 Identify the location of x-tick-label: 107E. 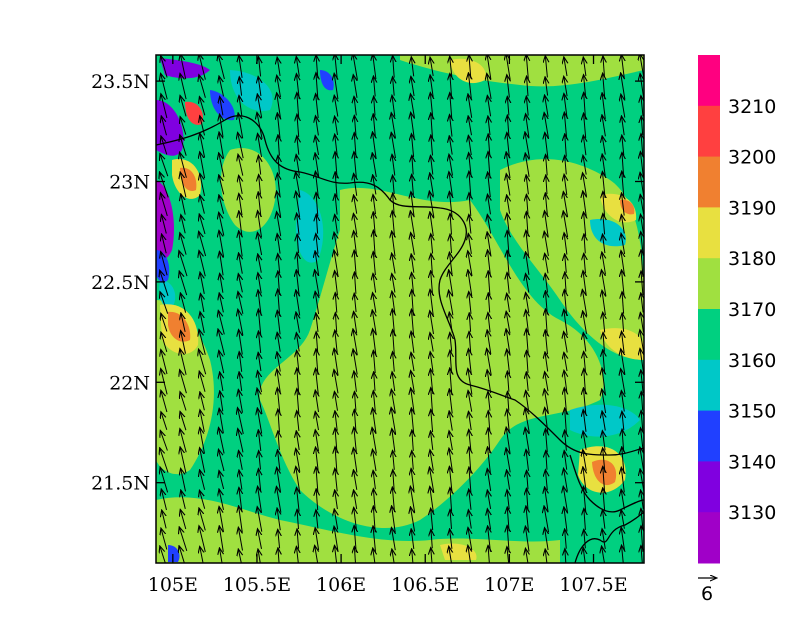
(509, 585).